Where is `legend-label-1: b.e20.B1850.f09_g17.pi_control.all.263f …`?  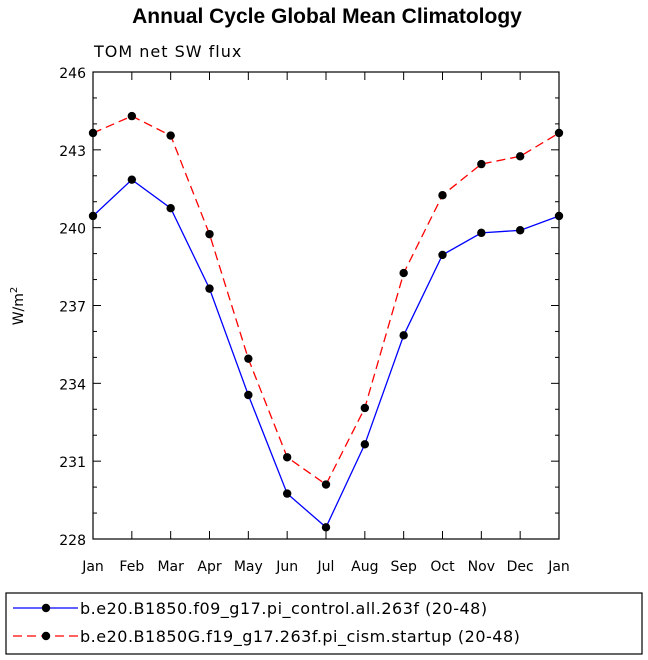
legend-label-1: b.e20.B1850.f09_g17.pi_control.all.263f … is located at coordinates (284, 609).